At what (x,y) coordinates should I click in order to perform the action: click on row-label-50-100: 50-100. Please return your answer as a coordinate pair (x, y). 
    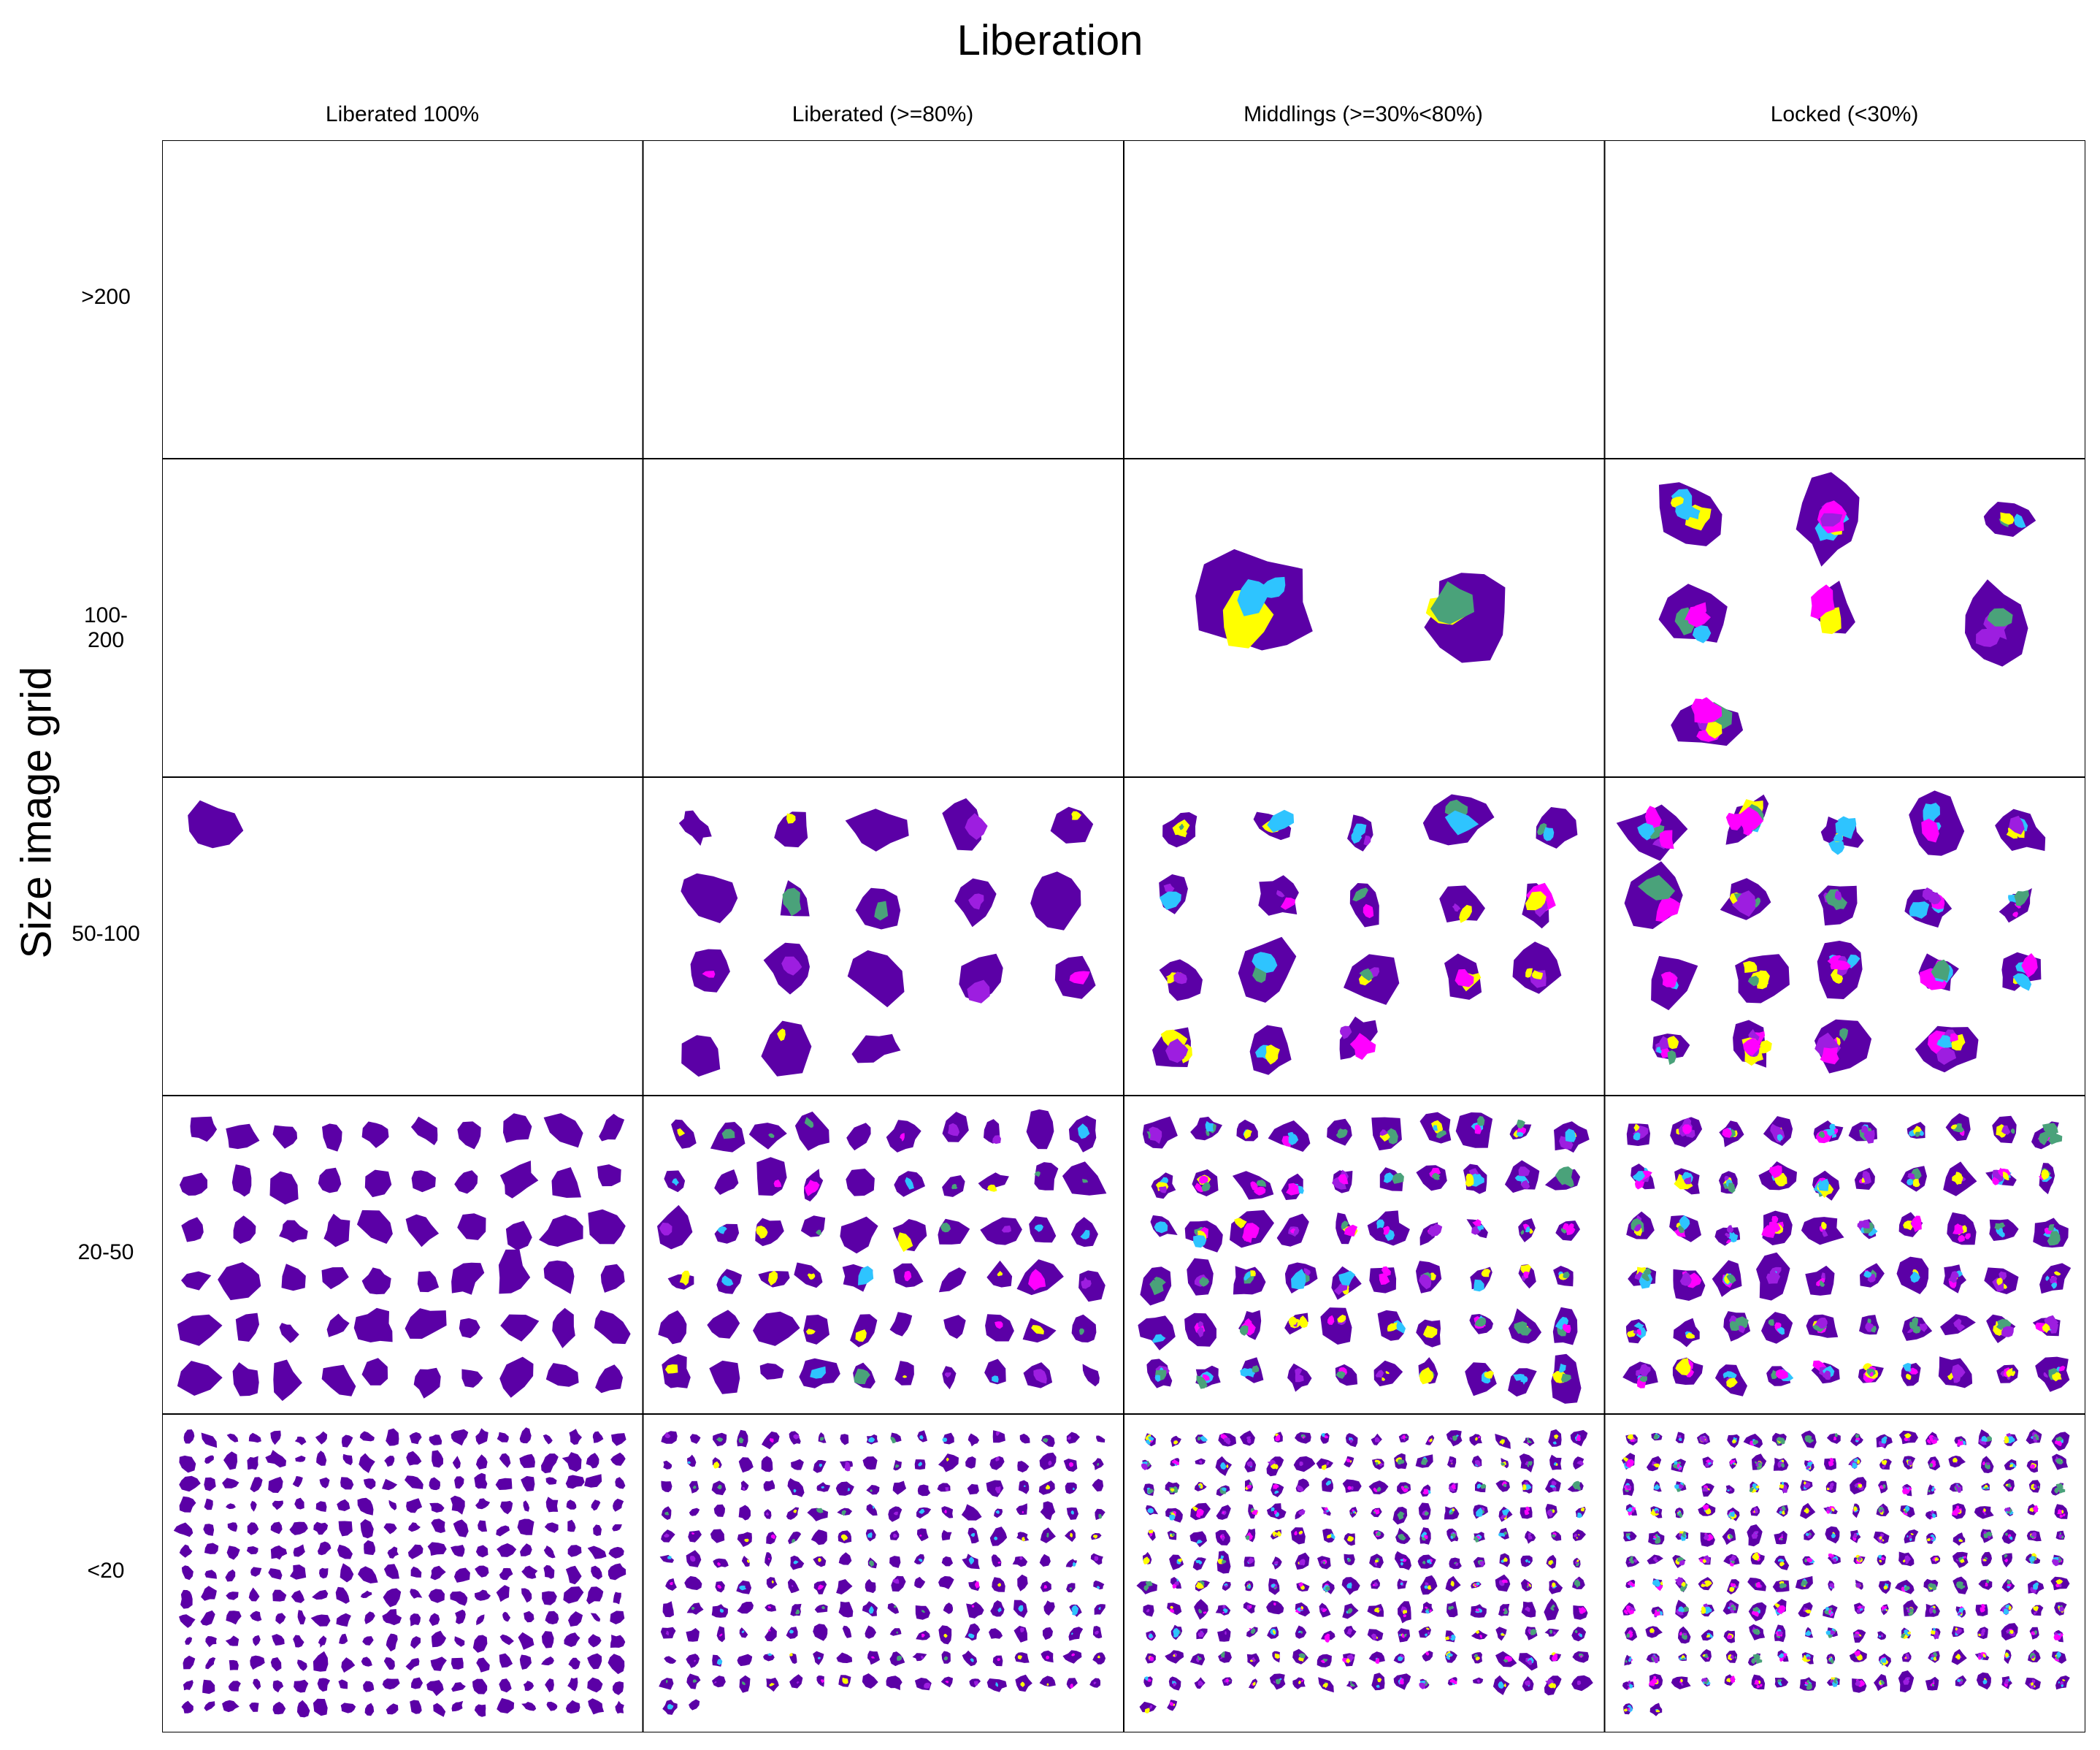
    Looking at the image, I should click on (106, 934).